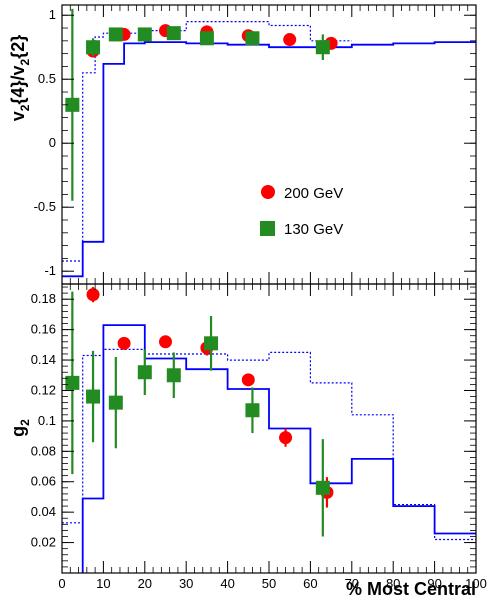 The height and width of the screenshot is (600, 487). Describe the element at coordinates (434, 583) in the screenshot. I see `x-tick-label: 90` at that location.